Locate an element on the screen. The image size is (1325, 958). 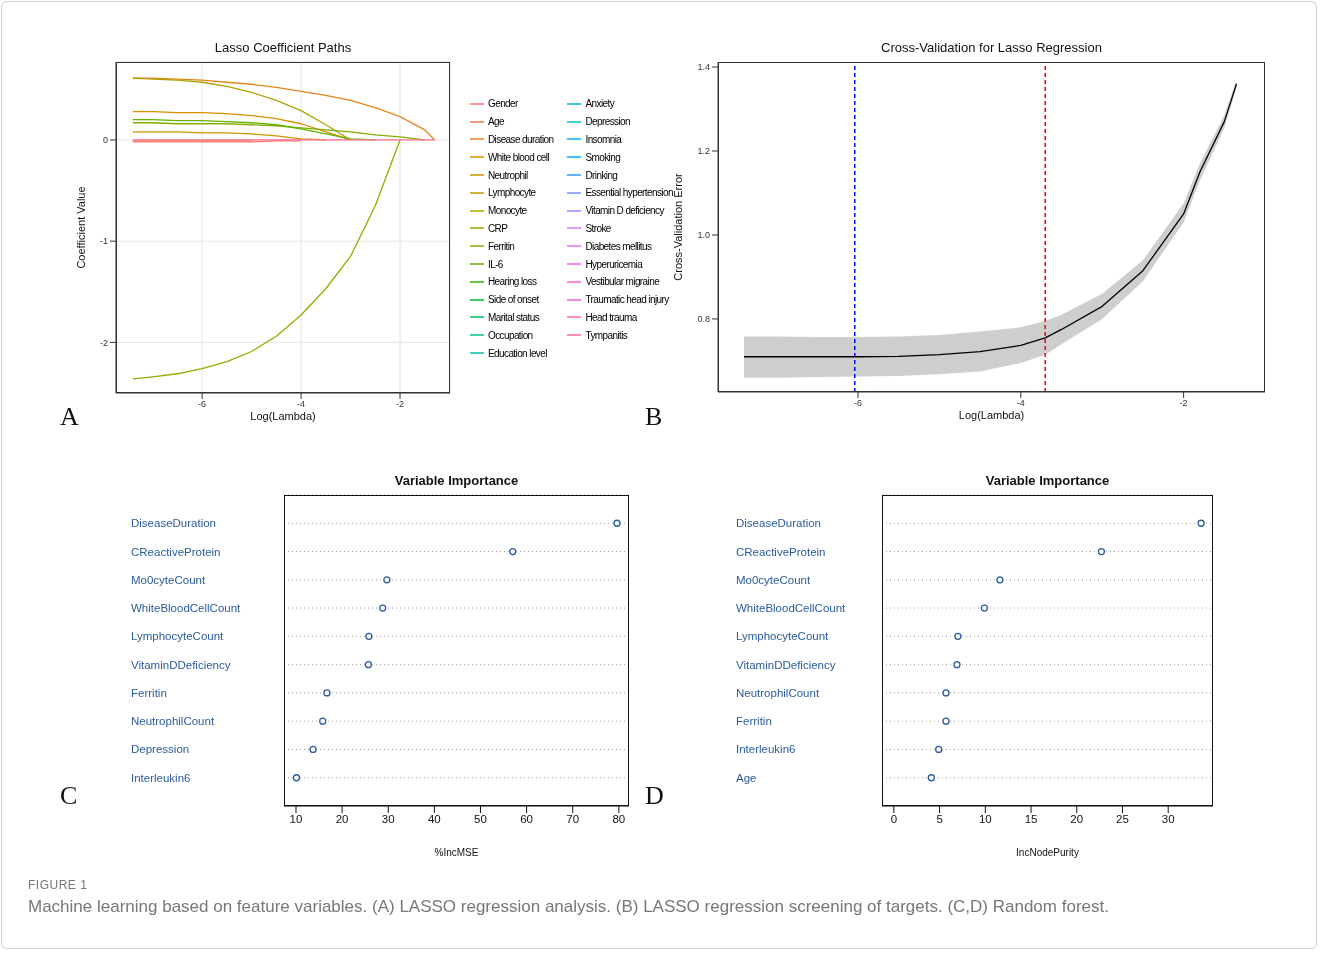
legend-label: Lymphocyte is located at coordinates (512, 193).